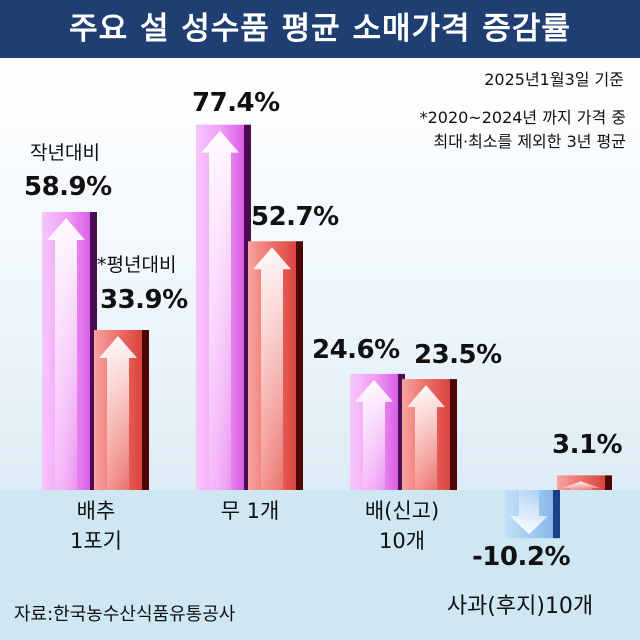 This screenshot has height=640, width=640. I want to click on category-label-1: 배추 1포기, so click(96, 526).